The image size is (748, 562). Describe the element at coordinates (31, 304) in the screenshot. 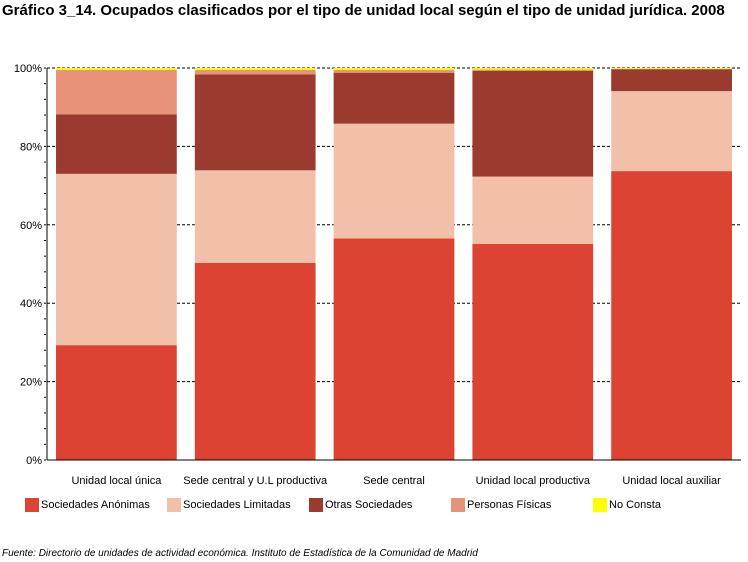

I see `y-tick-label: 40%` at that location.